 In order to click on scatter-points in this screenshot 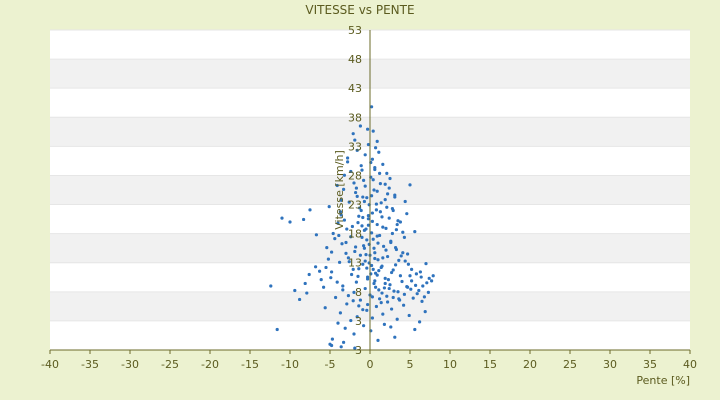, I will do `click(352, 227)`.